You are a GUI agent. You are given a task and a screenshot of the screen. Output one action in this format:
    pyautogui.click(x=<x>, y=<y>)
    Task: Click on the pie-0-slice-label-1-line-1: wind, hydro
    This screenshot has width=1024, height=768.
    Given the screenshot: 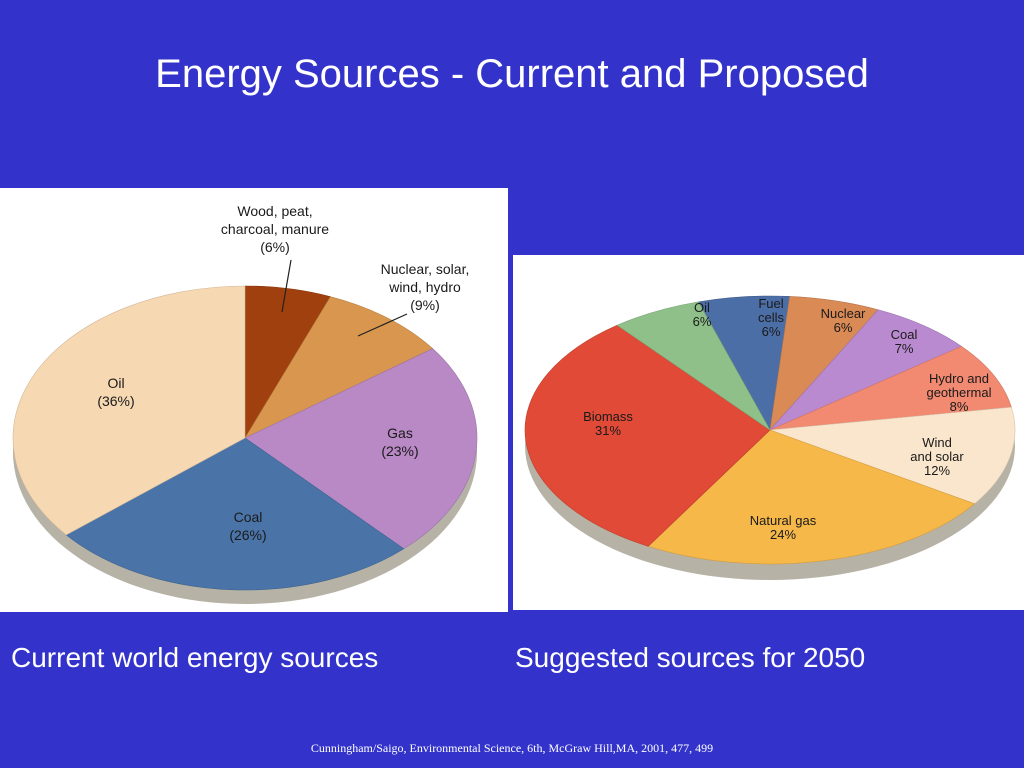 What is the action you would take?
    pyautogui.click(x=424, y=287)
    